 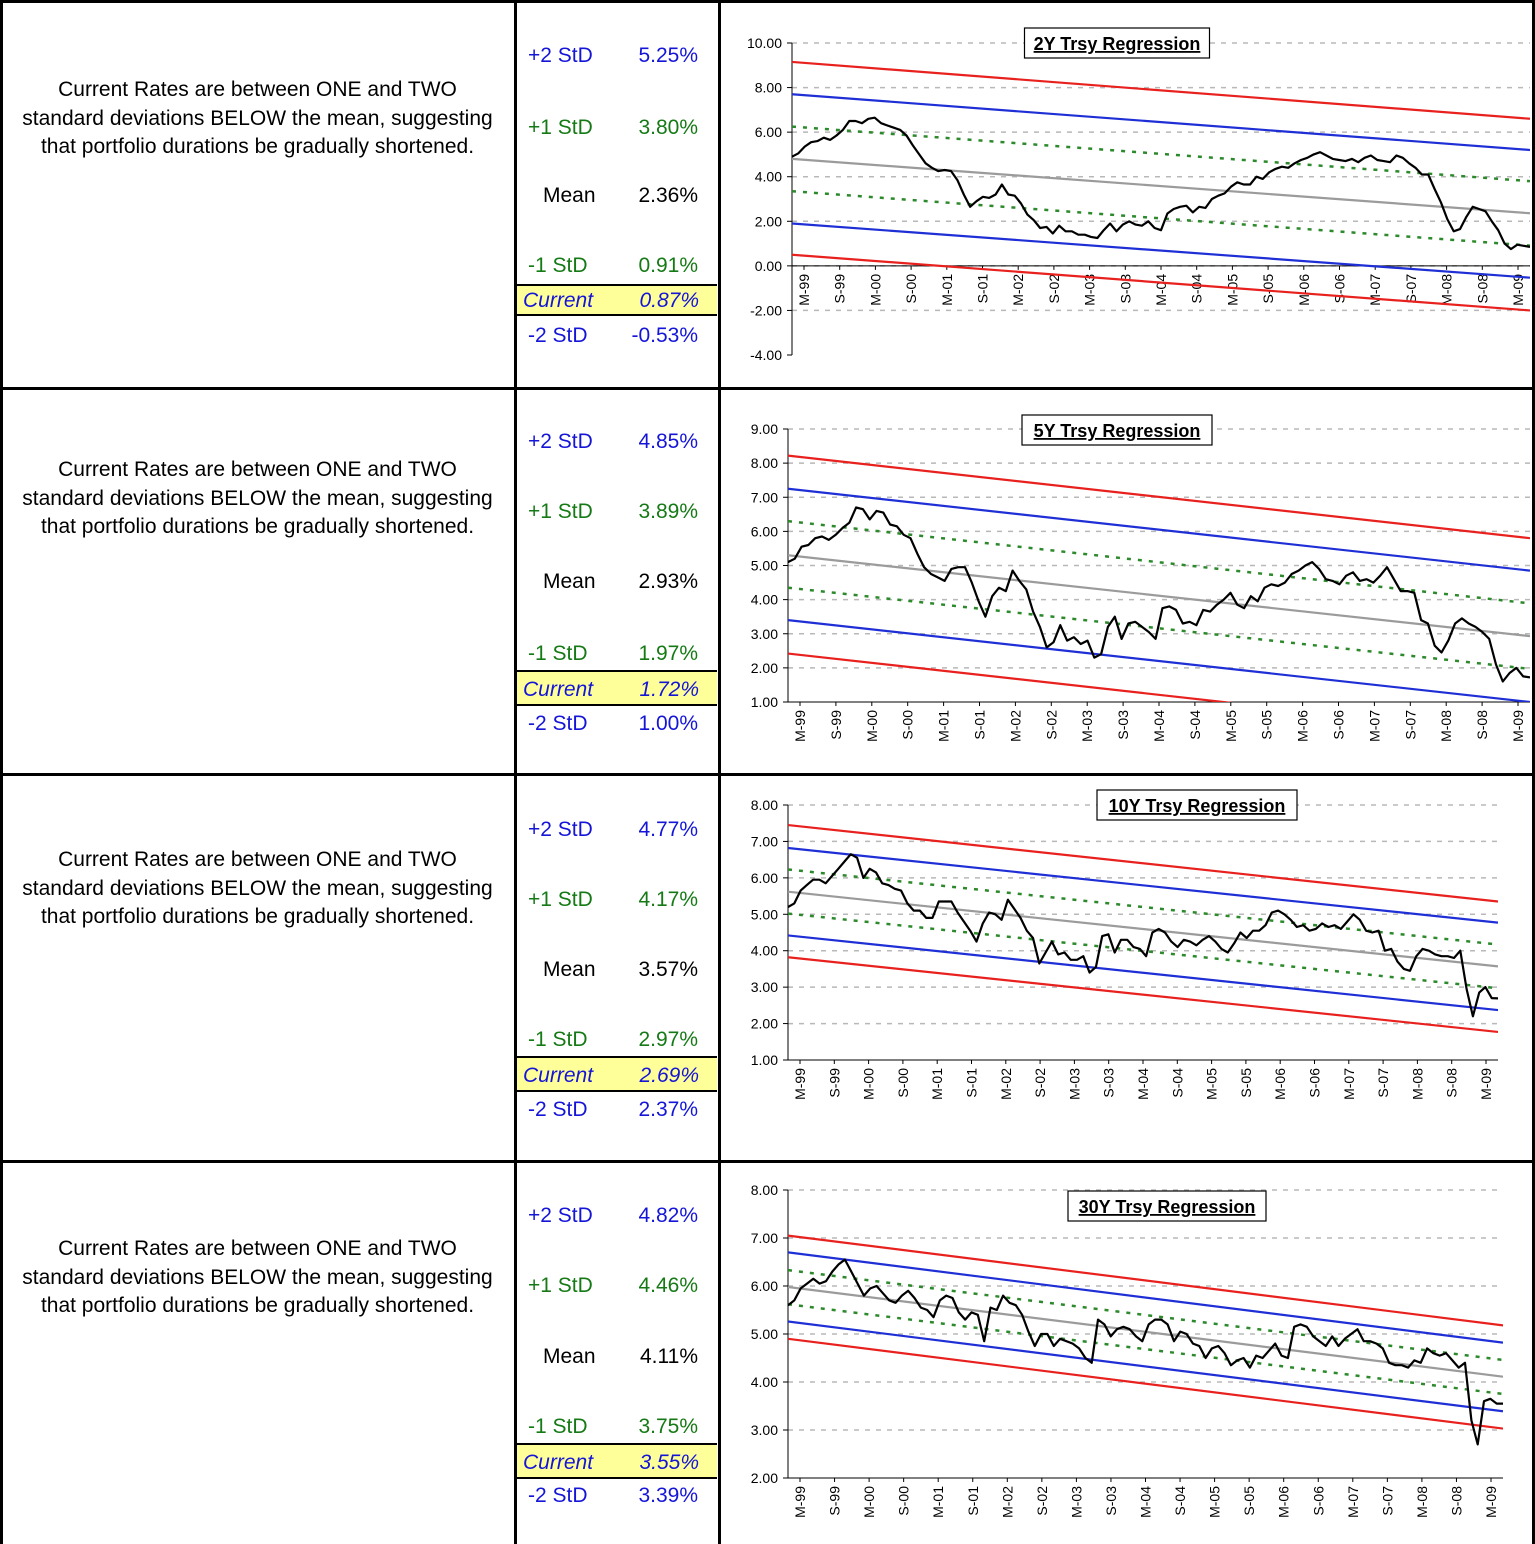 What do you see at coordinates (617, 300) in the screenshot?
I see `current-rate-box: Current 0.87%` at bounding box center [617, 300].